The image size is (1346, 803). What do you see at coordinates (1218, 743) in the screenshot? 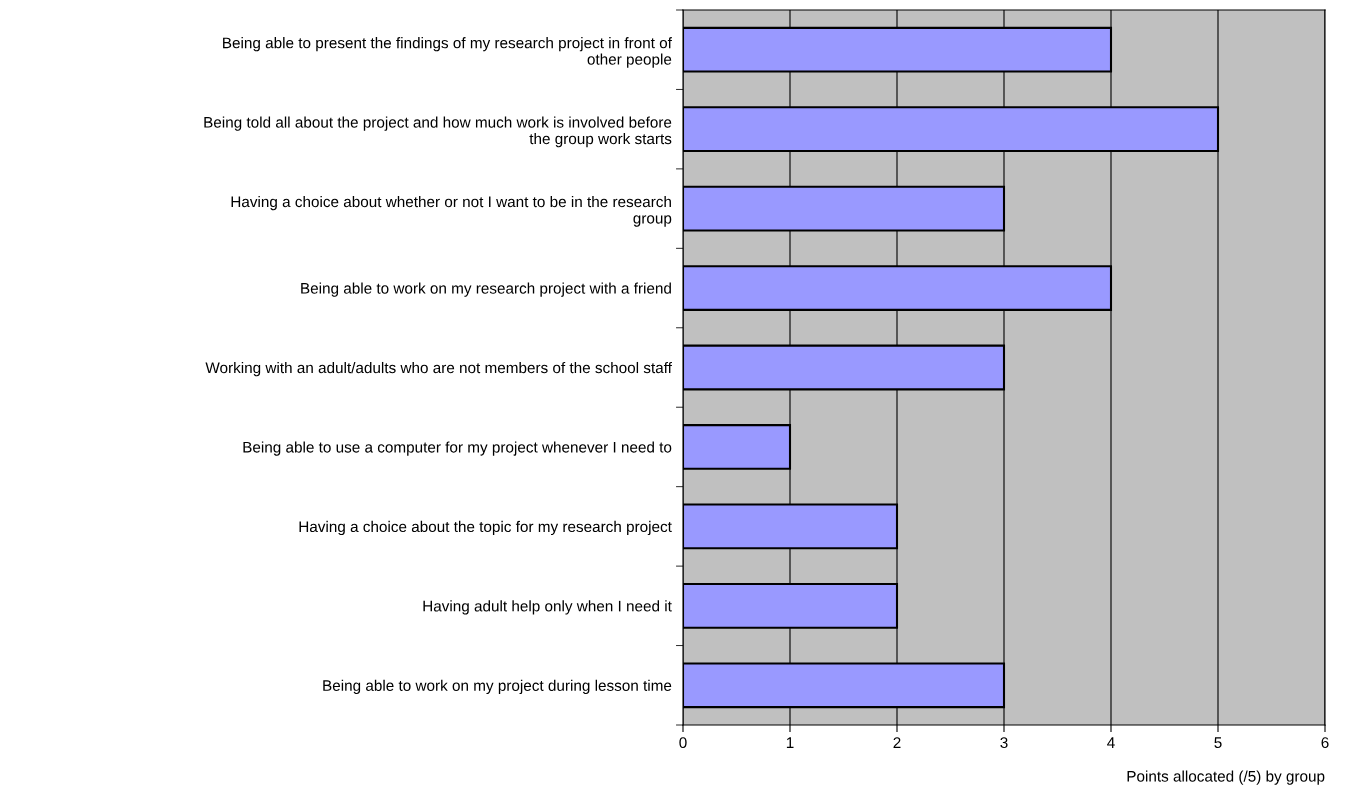
I see `x-tick-label: 5` at bounding box center [1218, 743].